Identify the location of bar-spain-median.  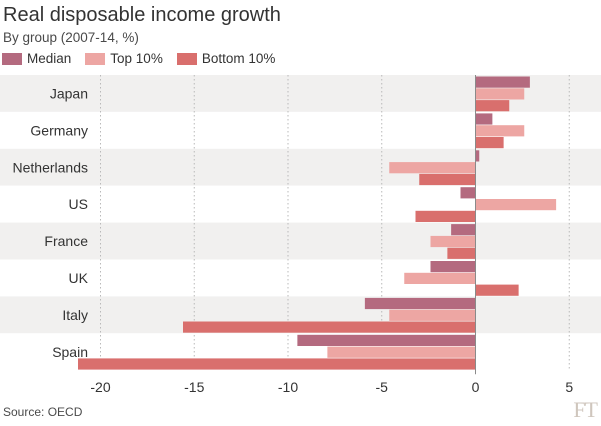
(386, 340).